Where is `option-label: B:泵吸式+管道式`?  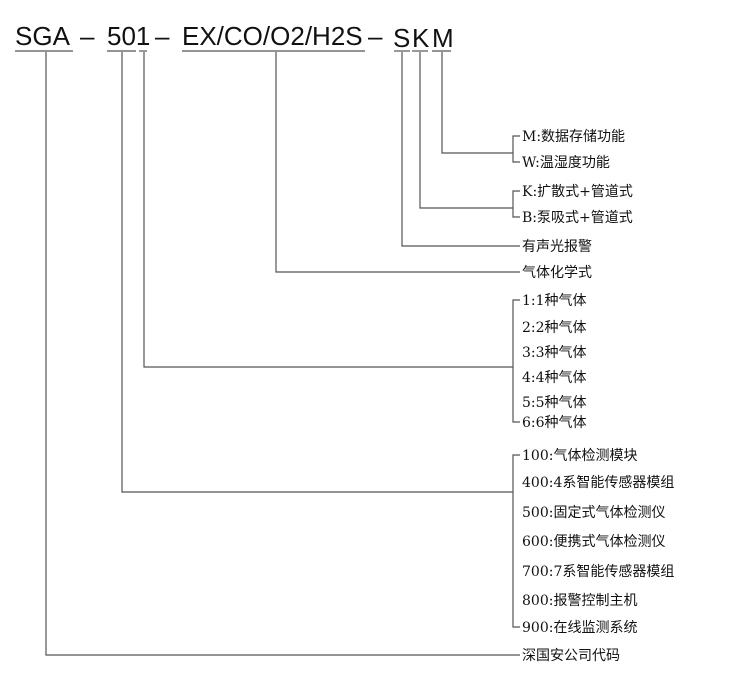 option-label: B:泵吸式+管道式 is located at coordinates (577, 218).